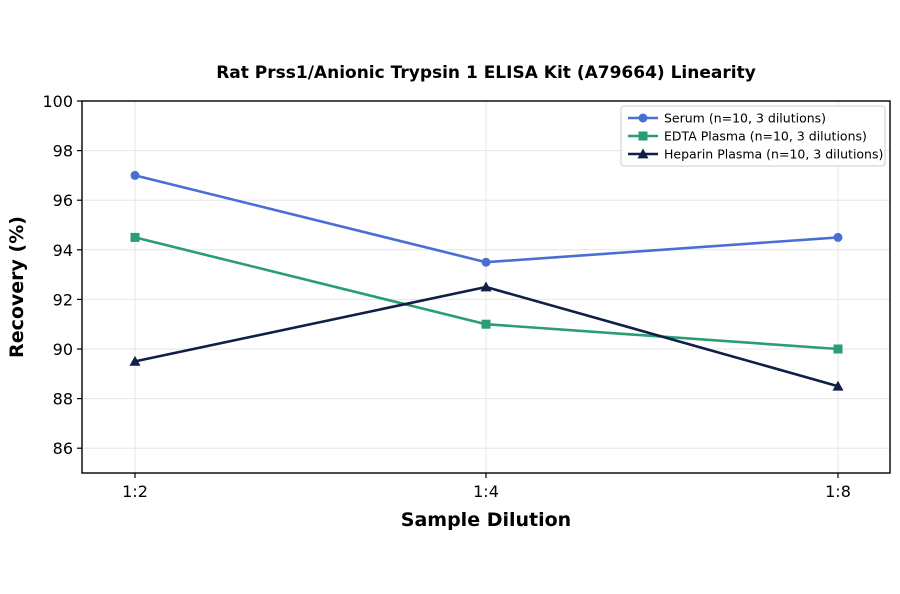  Describe the element at coordinates (63, 448) in the screenshot. I see `y-tick-label: 86` at that location.